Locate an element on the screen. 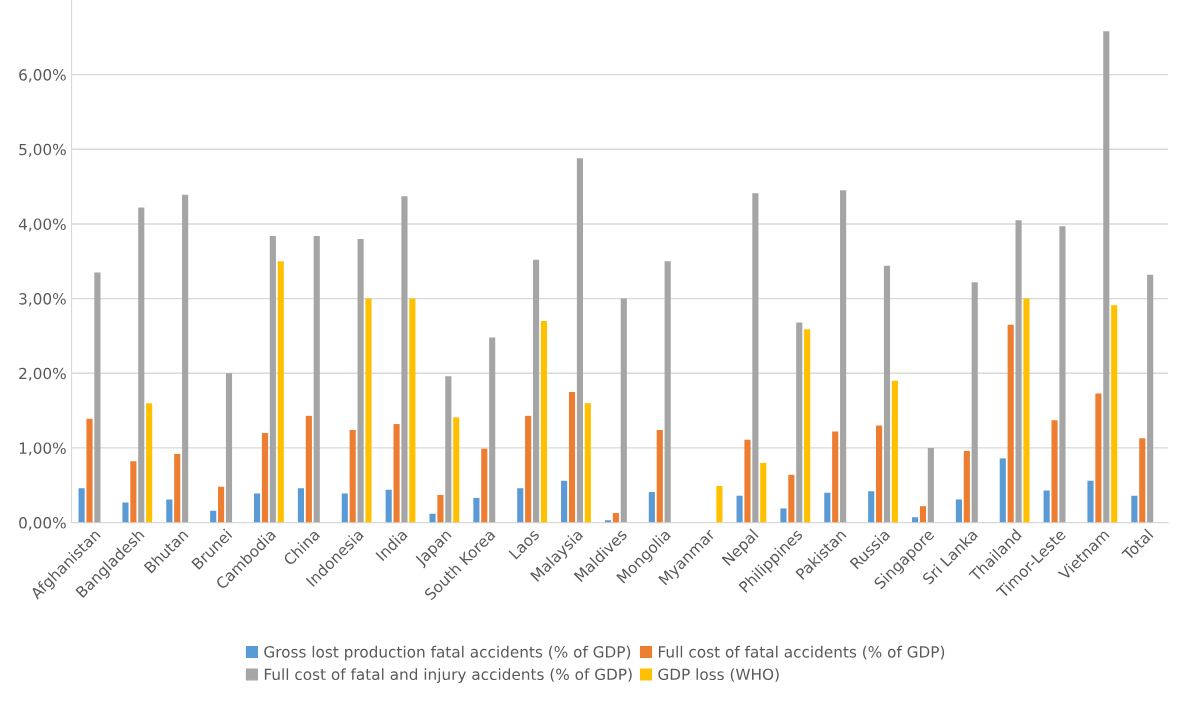  y-tick-label: 5,00% is located at coordinates (42, 150).